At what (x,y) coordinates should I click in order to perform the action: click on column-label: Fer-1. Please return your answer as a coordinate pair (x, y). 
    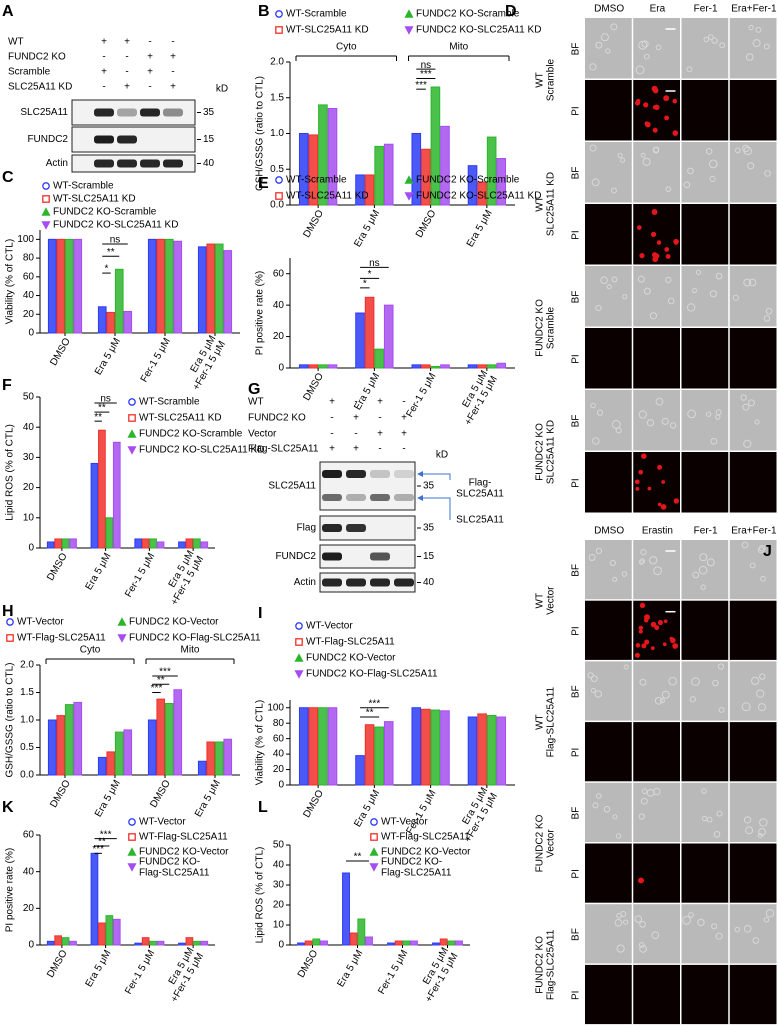
    Looking at the image, I should click on (706, 531).